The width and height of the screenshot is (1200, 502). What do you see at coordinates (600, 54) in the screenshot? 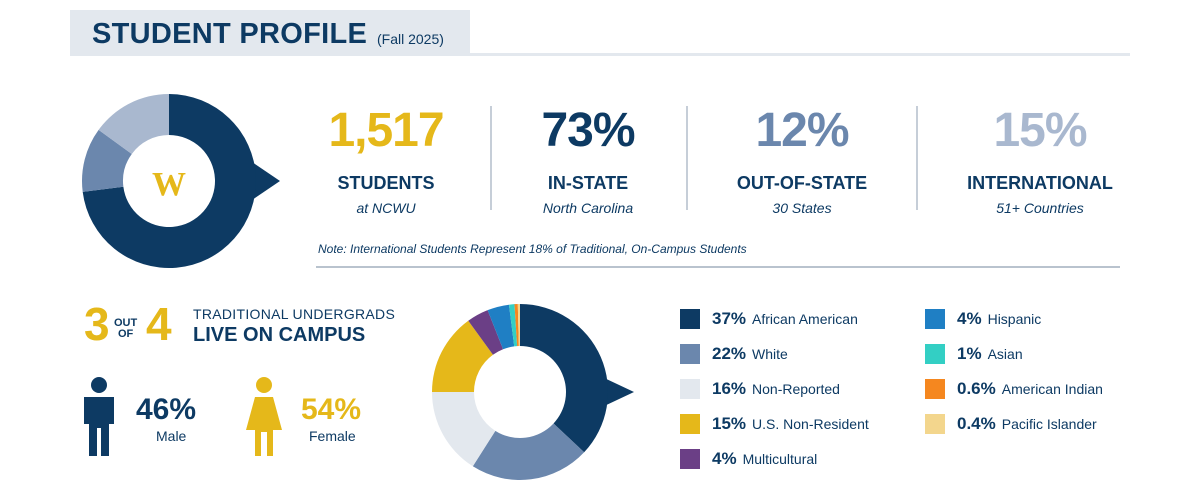
I see `header-rule` at bounding box center [600, 54].